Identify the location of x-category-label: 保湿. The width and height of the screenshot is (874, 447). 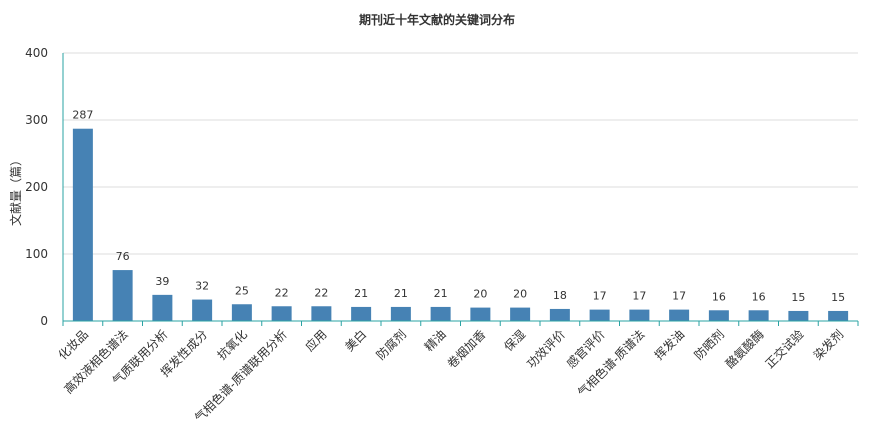
(515, 341).